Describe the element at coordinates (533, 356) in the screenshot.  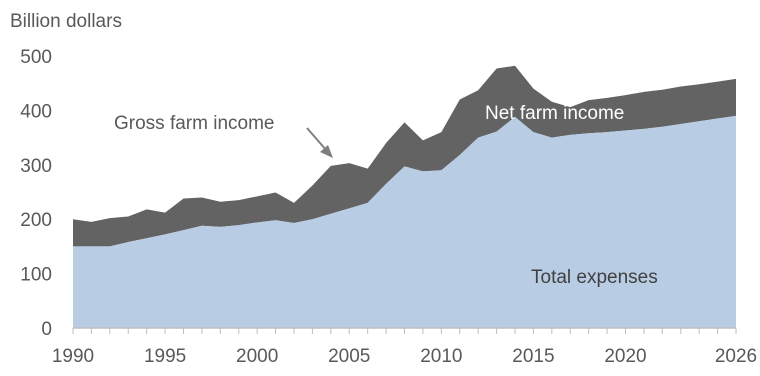
I see `x-tick-label: 2015` at that location.